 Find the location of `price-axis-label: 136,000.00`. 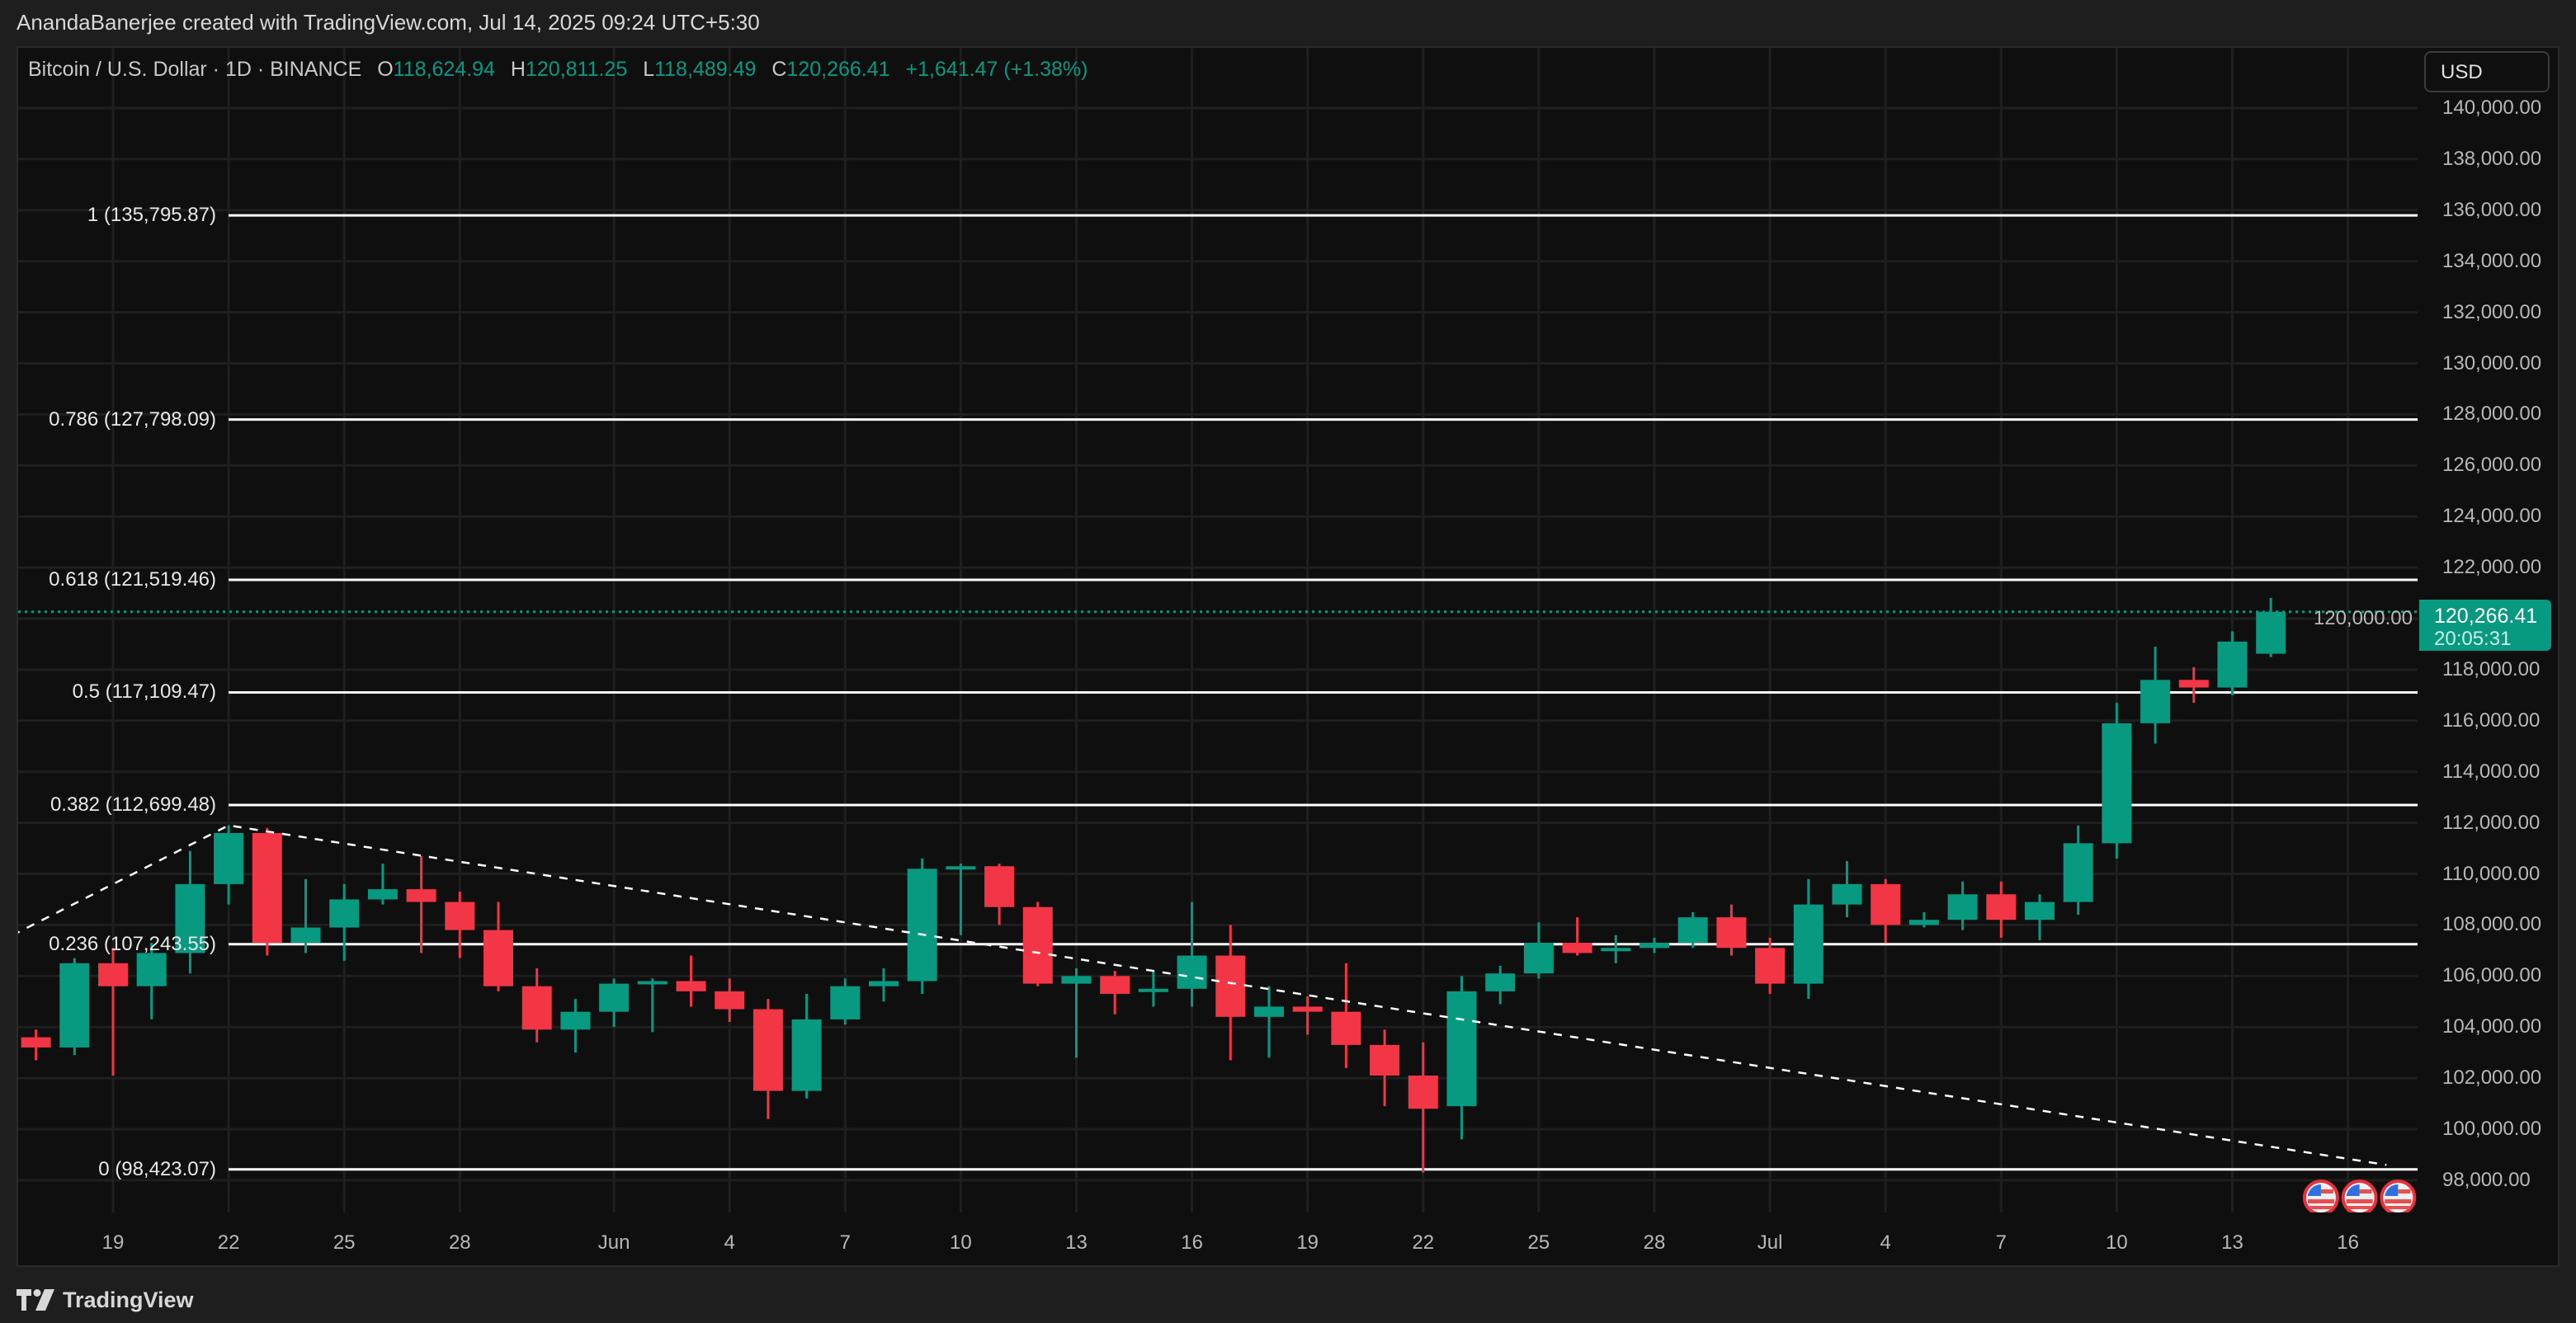

price-axis-label: 136,000.00 is located at coordinates (2492, 209).